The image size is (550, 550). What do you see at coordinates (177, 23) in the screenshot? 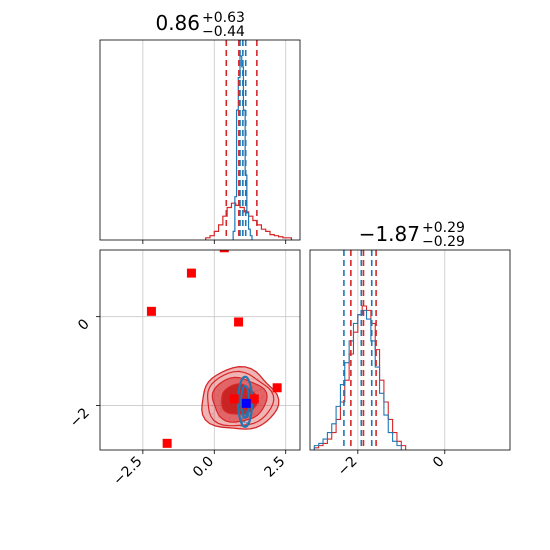
I see `p1-title-value: 0.86` at bounding box center [177, 23].